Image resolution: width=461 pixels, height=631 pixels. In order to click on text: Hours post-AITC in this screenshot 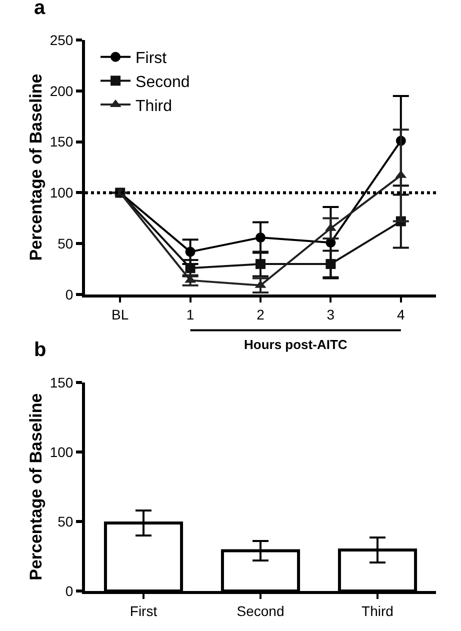, I will do `click(296, 344)`.